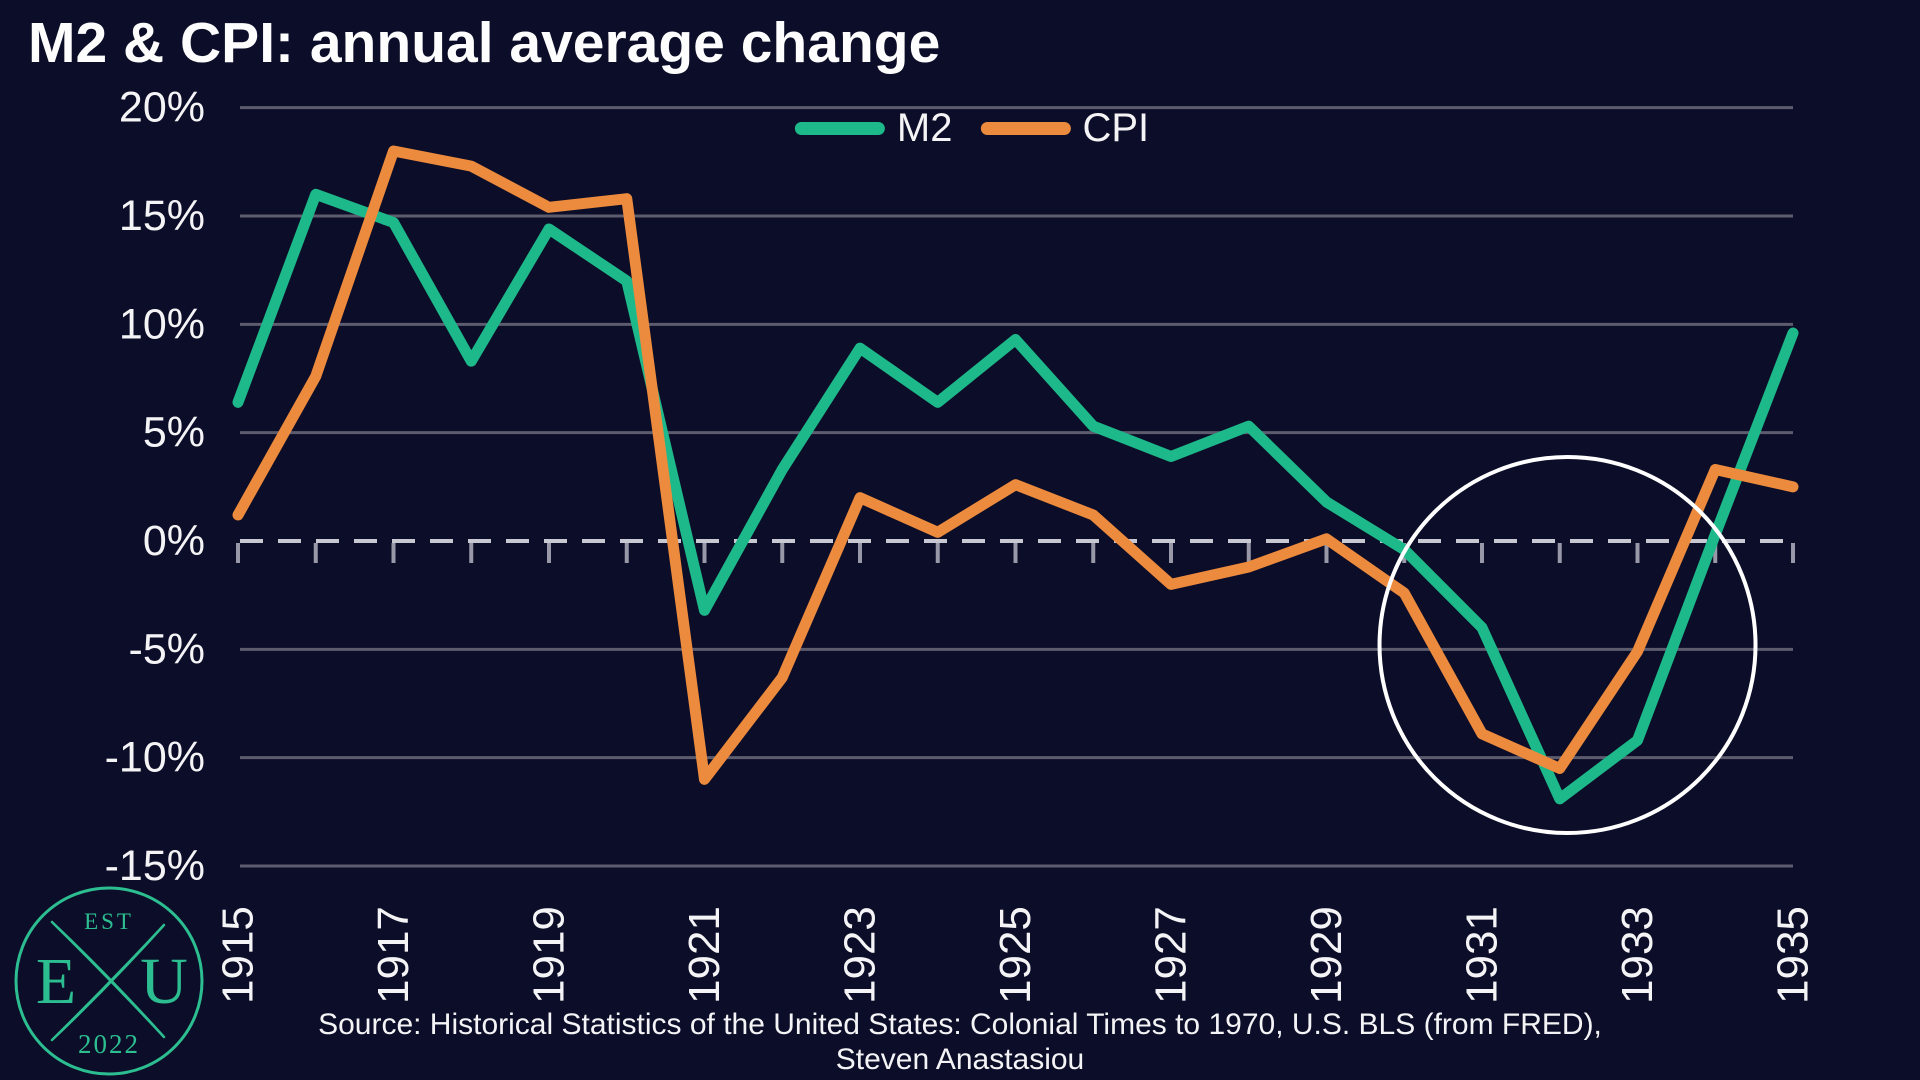 This screenshot has width=1920, height=1080. Describe the element at coordinates (1482, 955) in the screenshot. I see `x-axis-label: 1931` at that location.